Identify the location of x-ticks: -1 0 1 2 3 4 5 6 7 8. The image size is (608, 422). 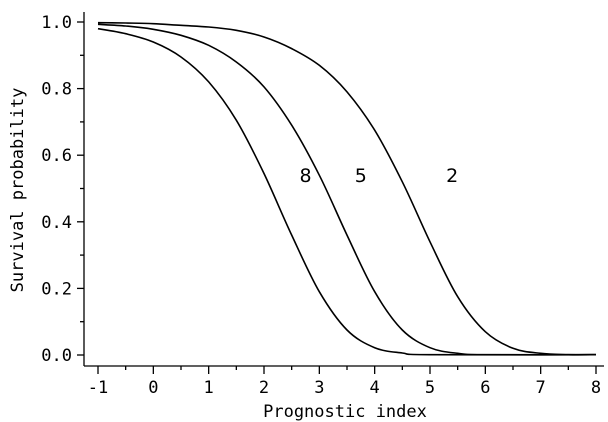
(344, 382).